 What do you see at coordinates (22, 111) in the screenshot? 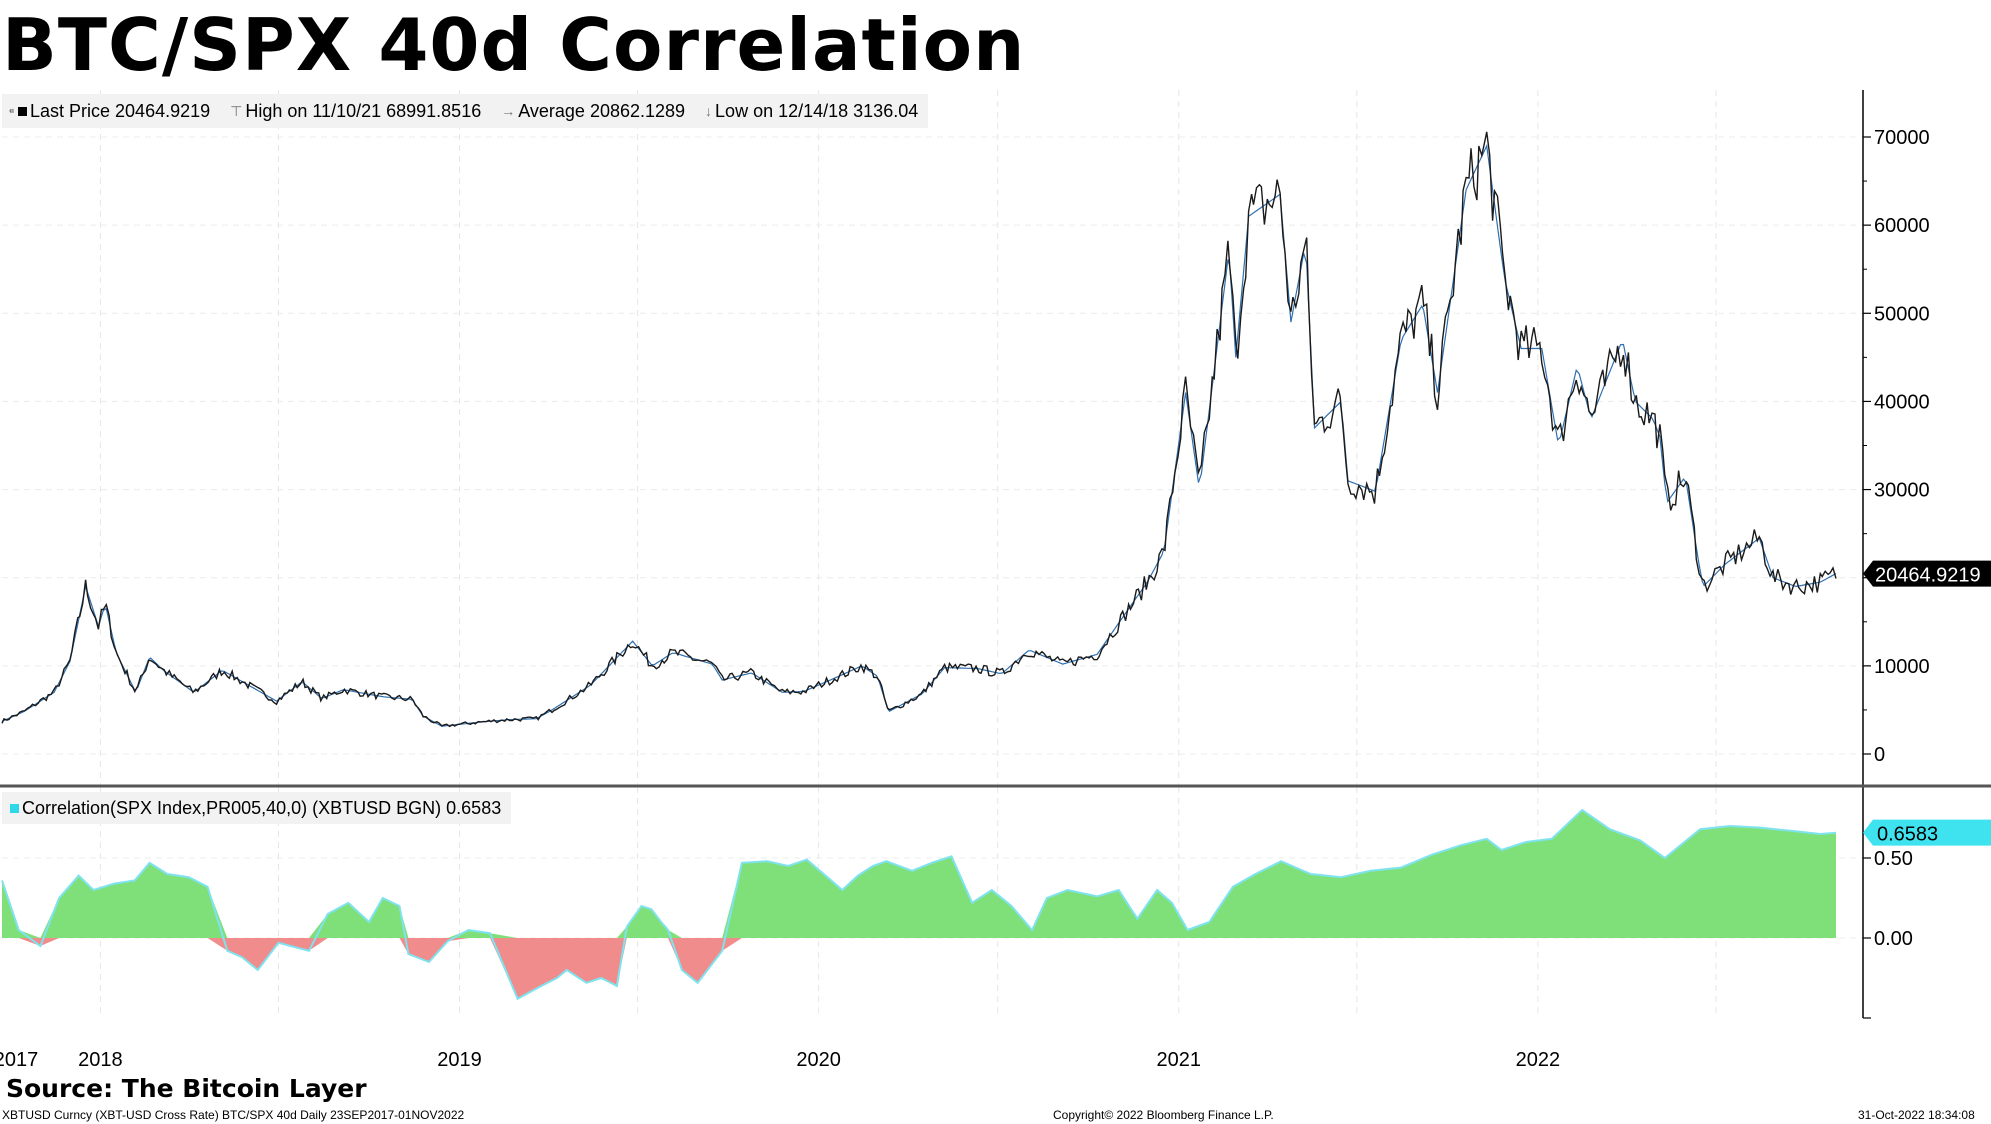
I see `last-price-swatch` at bounding box center [22, 111].